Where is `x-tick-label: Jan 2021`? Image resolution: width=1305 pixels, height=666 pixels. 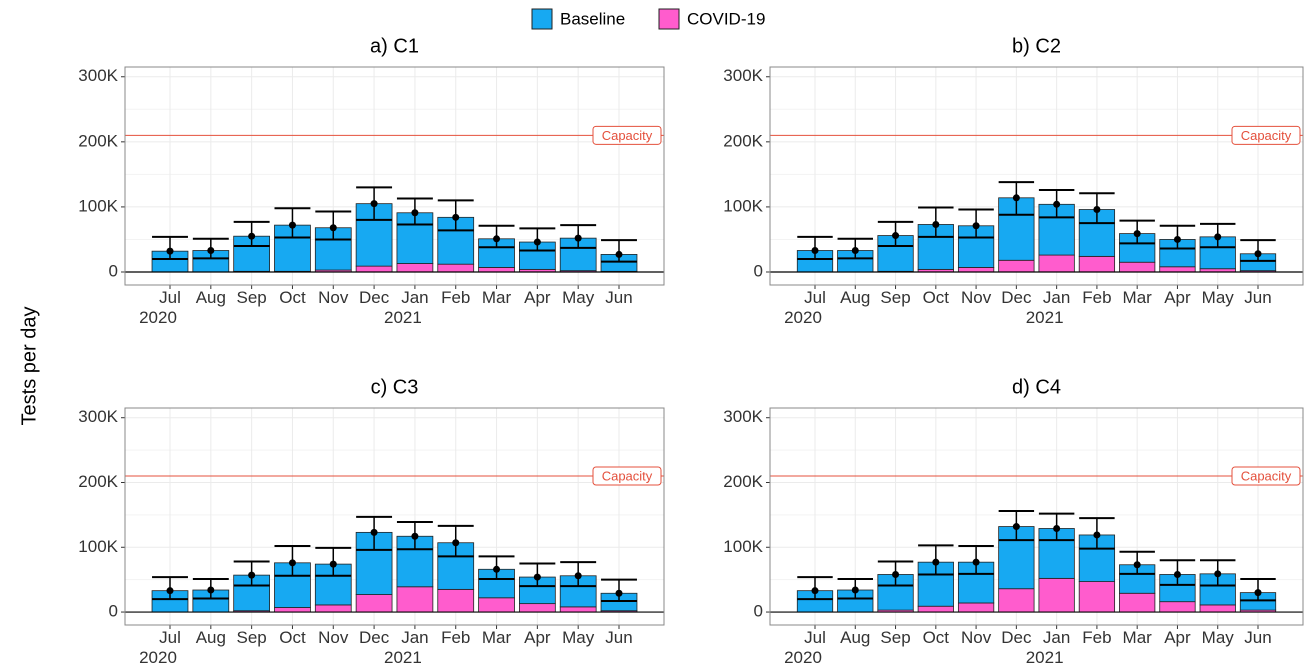
x-tick-label: Jan 2021 is located at coordinates (406, 307).